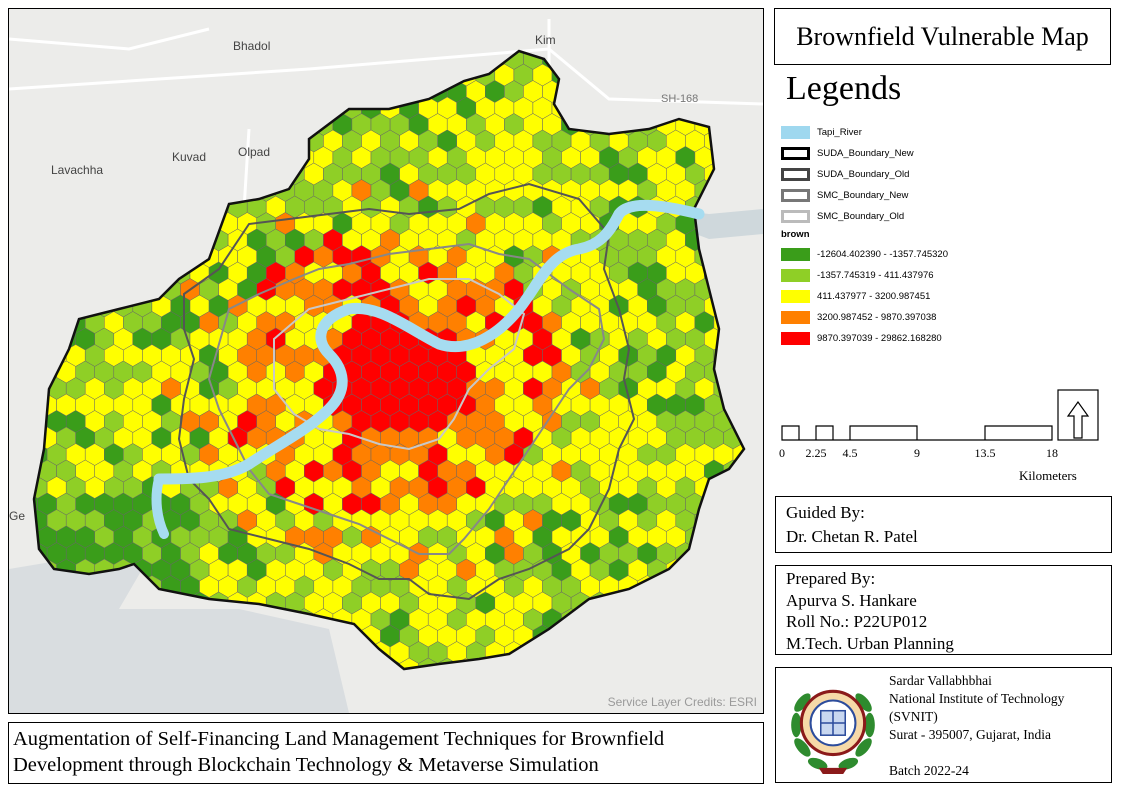 This screenshot has height=794, width=1123. I want to click on institute-line: (SVNIT), so click(913, 716).